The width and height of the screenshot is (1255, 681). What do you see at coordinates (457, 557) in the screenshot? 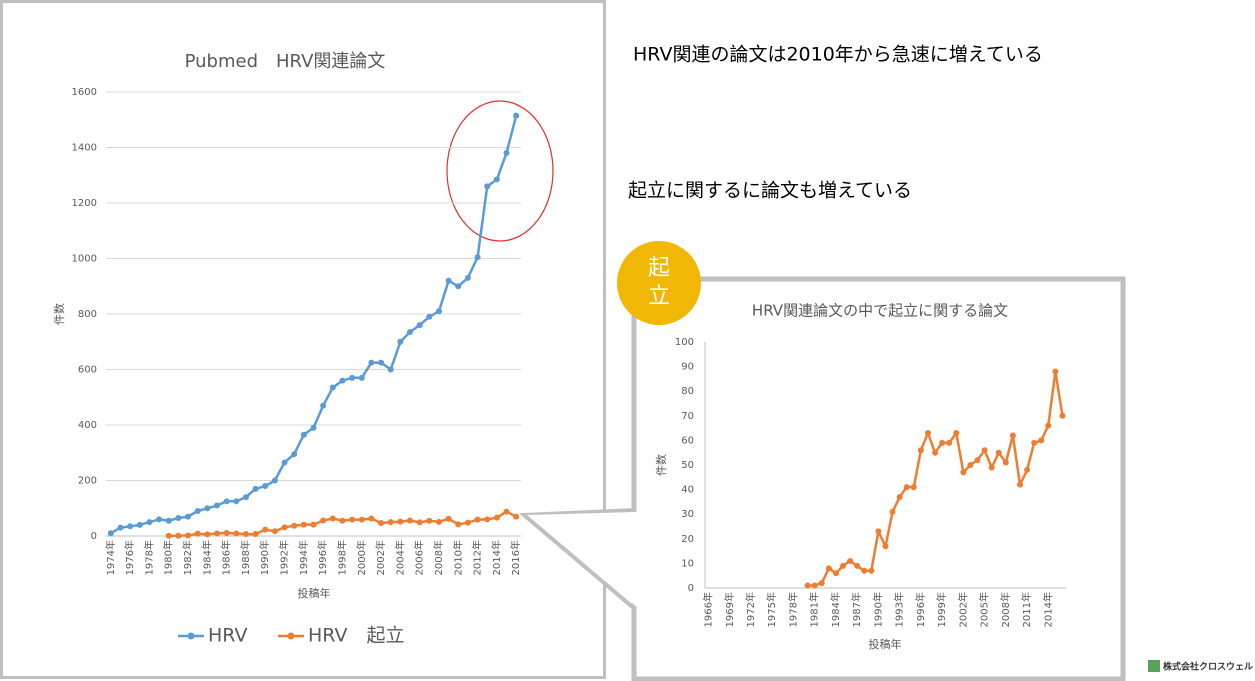
I see `x-tick-label: 2010年` at bounding box center [457, 557].